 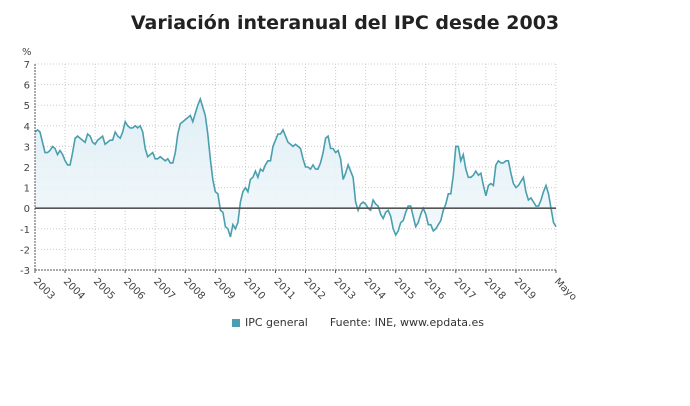 I want to click on y-tick-label: 3, so click(x=27, y=147).